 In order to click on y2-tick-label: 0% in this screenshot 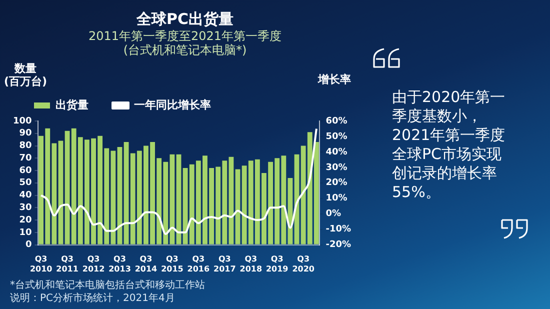, I will do `click(334, 214)`.